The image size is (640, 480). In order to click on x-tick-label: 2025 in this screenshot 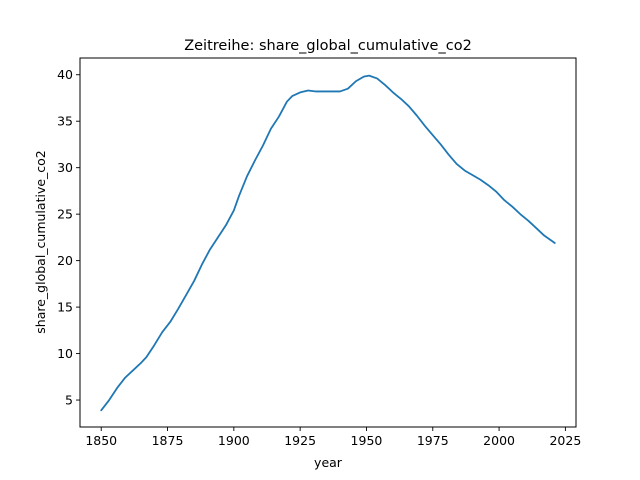, I will do `click(565, 440)`.